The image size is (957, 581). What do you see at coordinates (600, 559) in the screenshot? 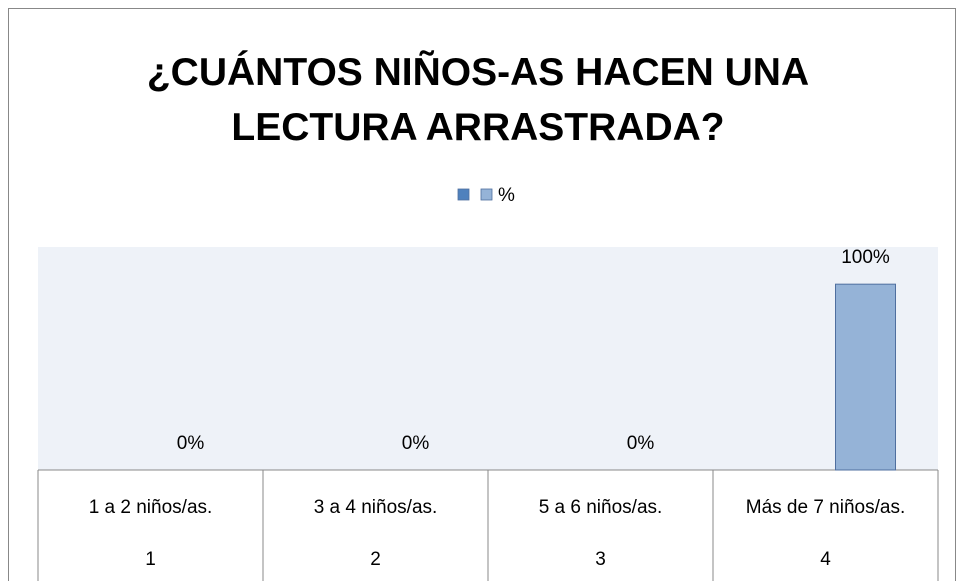
I see `x-group-label: 3` at bounding box center [600, 559].